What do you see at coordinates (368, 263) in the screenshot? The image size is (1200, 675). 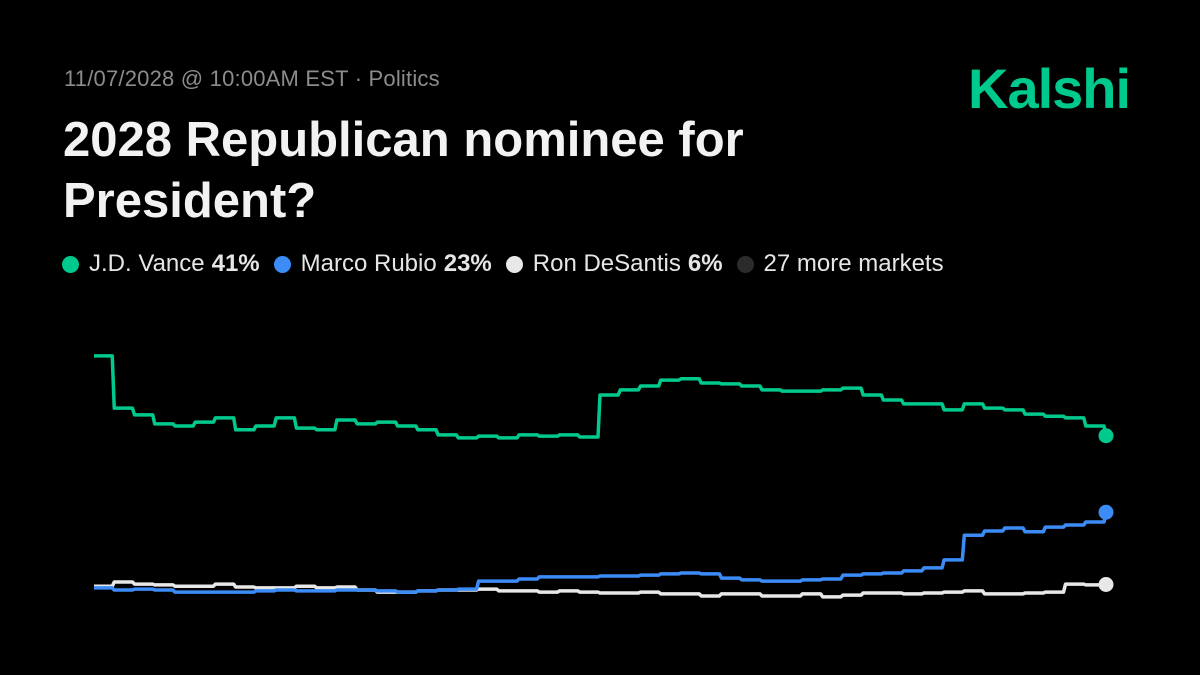 I see `legend-label: Marco Rubio` at bounding box center [368, 263].